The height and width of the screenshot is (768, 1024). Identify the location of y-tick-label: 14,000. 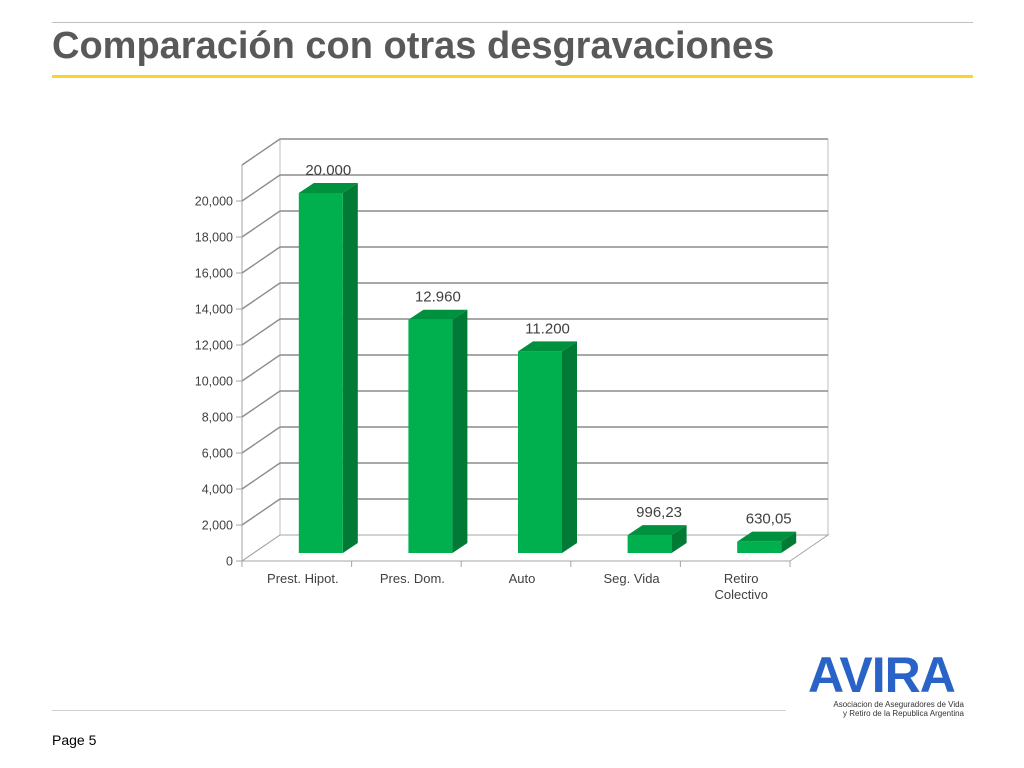
(214, 310).